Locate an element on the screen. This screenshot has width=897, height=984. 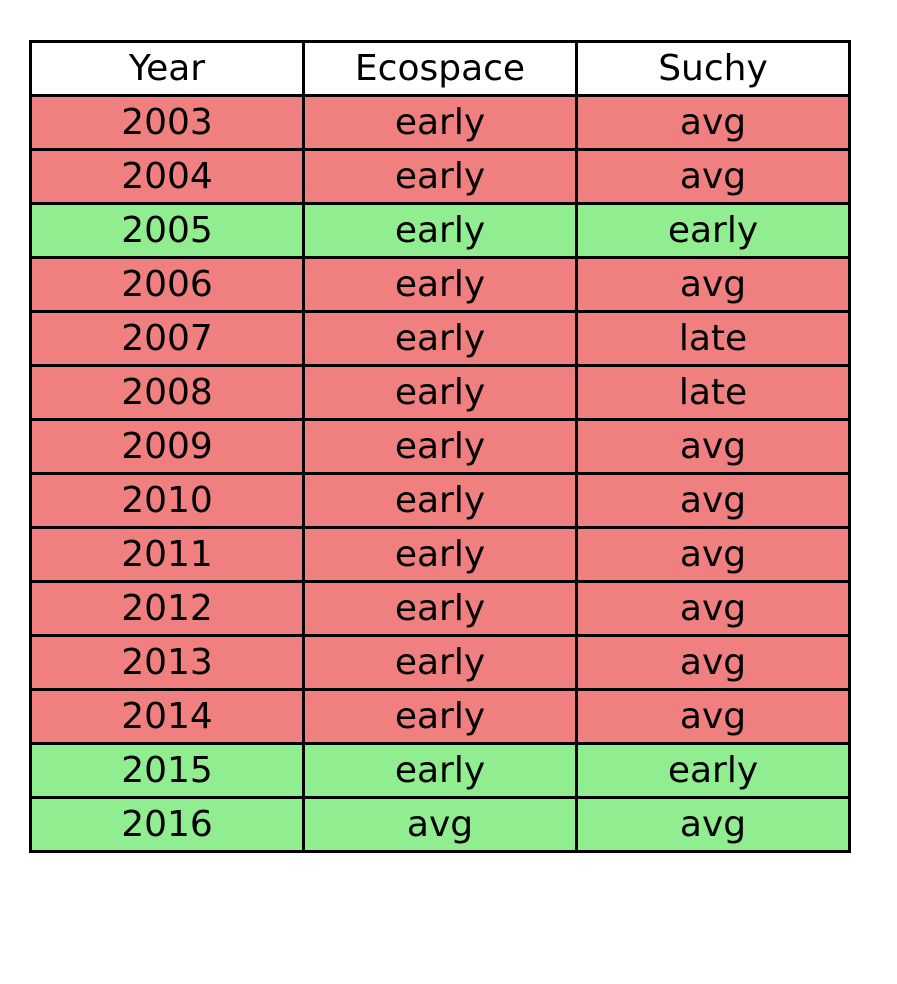
table-row: 2013 early avg is located at coordinates (440, 662).